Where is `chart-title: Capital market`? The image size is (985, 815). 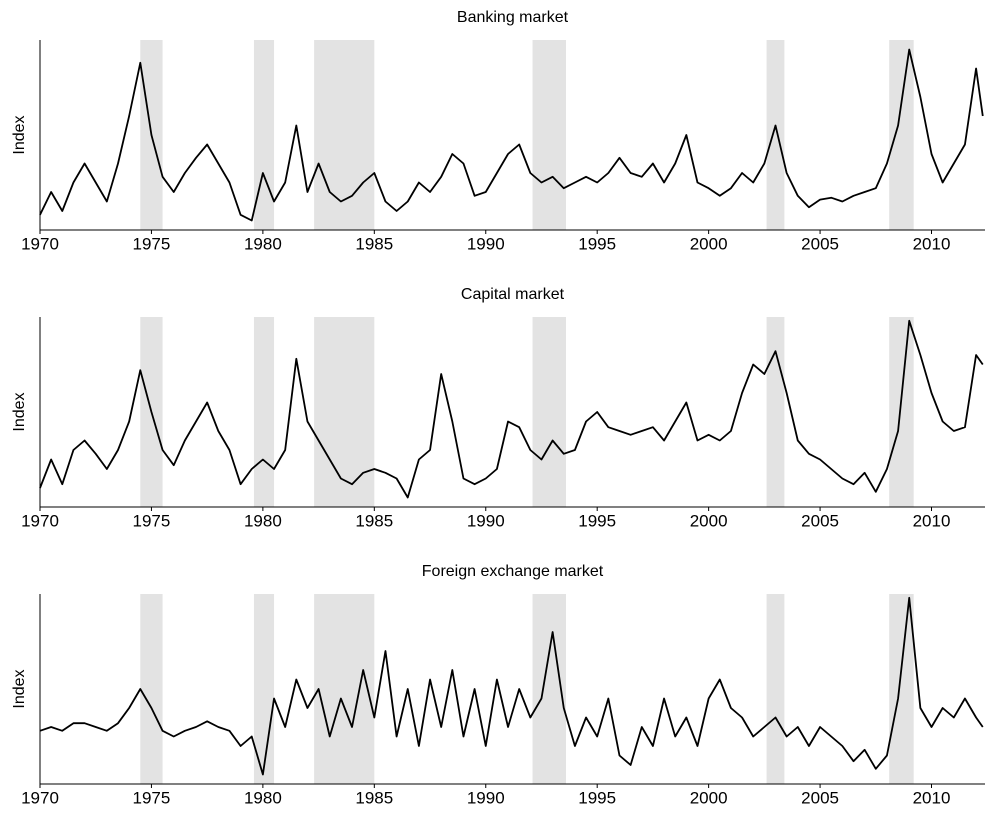 chart-title: Capital market is located at coordinates (513, 294).